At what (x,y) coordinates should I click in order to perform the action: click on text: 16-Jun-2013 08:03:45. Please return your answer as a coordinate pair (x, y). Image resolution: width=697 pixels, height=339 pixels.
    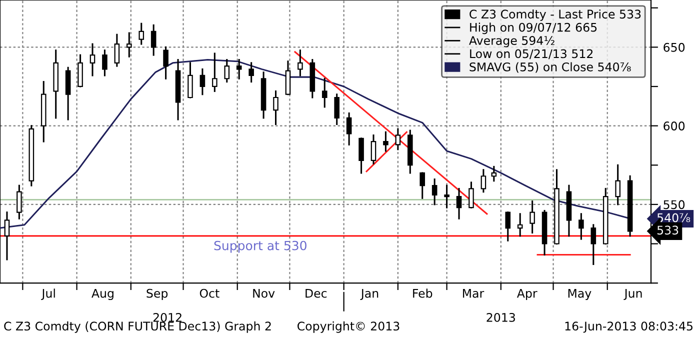
    Looking at the image, I should click on (628, 327).